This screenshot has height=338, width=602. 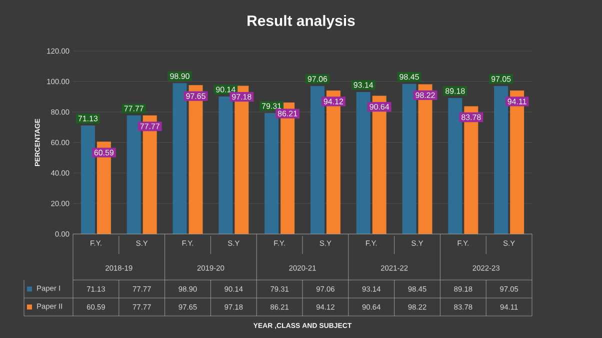 What do you see at coordinates (301, 22) in the screenshot?
I see `chart-title: Result analysis` at bounding box center [301, 22].